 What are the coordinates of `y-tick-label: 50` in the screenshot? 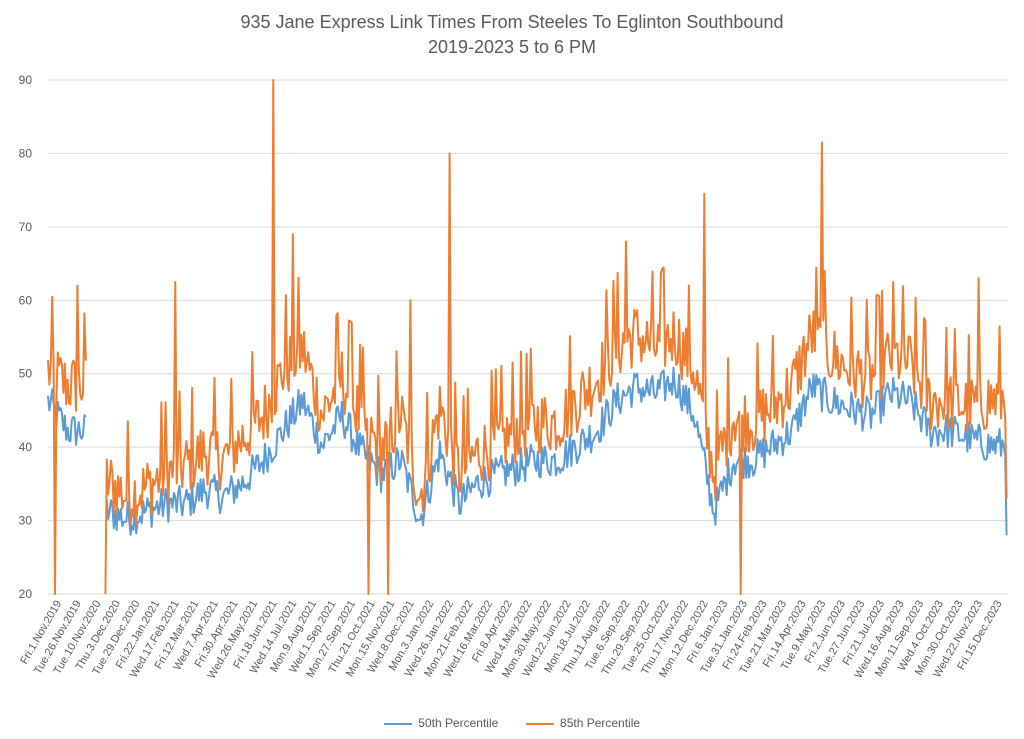 It's located at (26, 374).